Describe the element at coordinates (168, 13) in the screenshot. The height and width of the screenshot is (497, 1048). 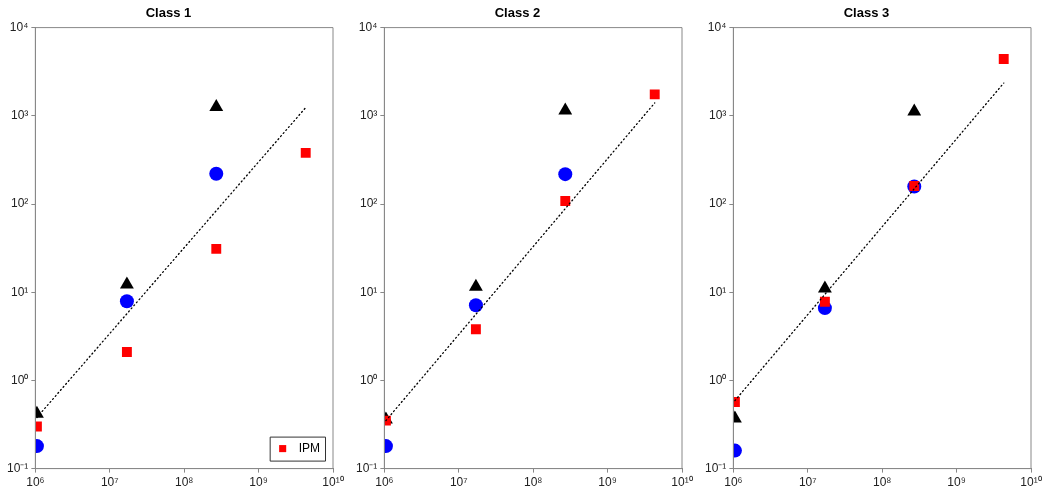
I see `chart-title: Class 1` at that location.